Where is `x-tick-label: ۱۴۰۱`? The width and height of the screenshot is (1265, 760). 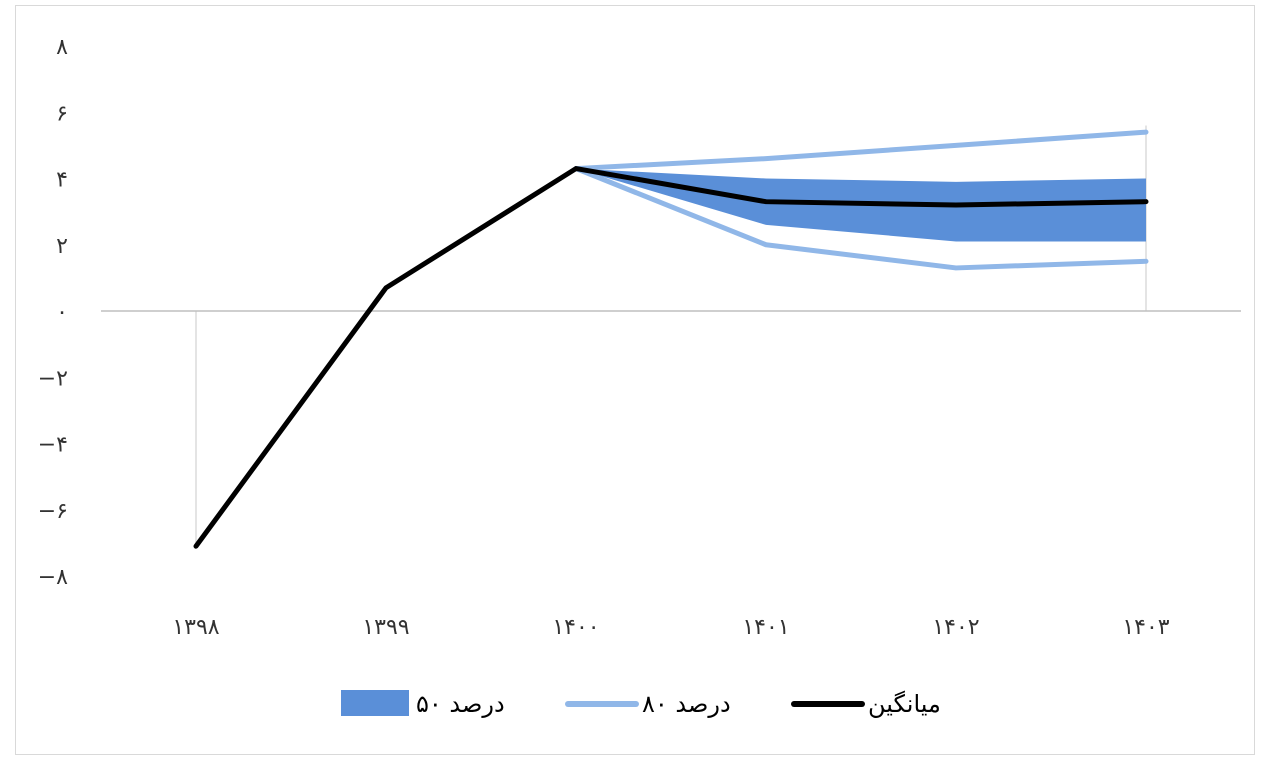
x-tick-label: ۱۴۰۱ is located at coordinates (765, 627).